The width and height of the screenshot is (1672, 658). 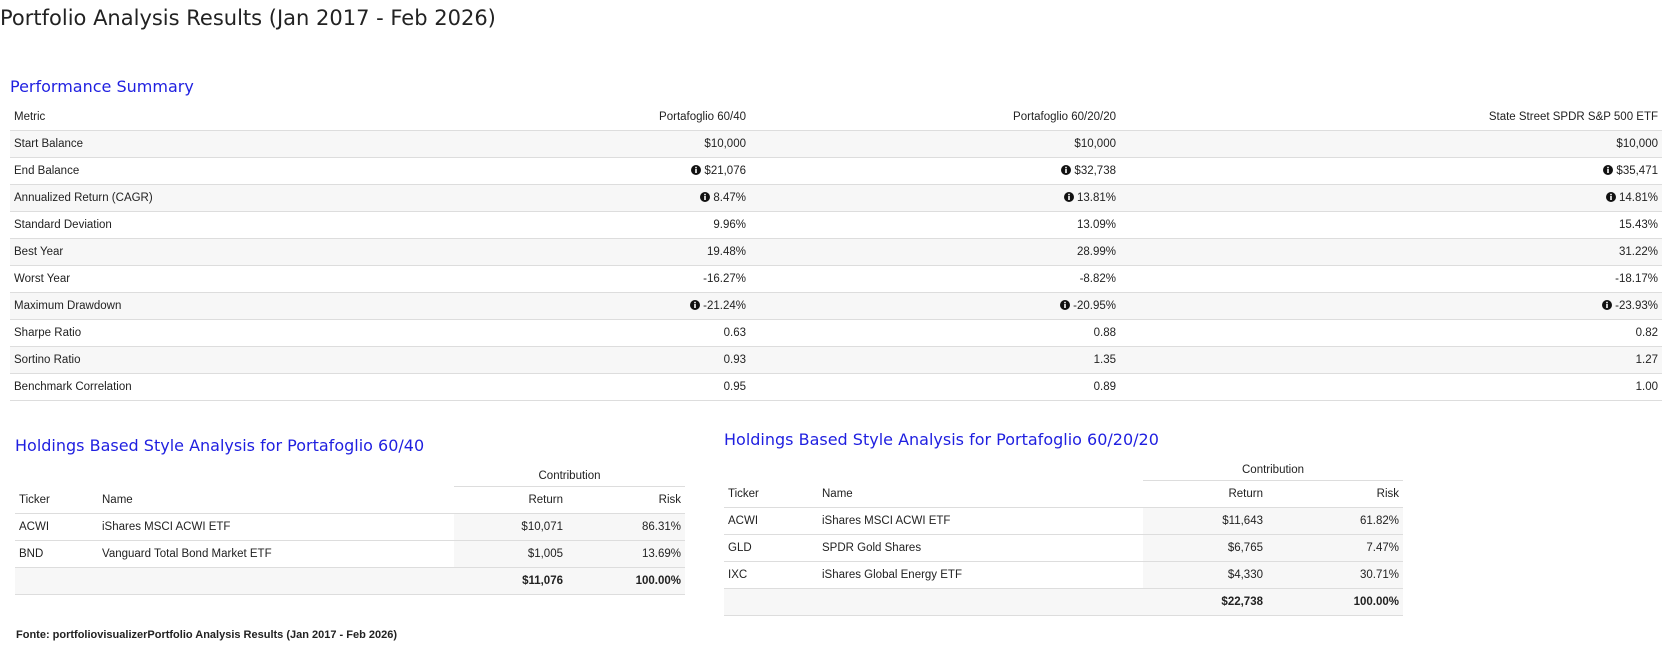 I want to click on metric-row: Sharpe Ratio 0.63 0.88 0.82, so click(x=836, y=333).